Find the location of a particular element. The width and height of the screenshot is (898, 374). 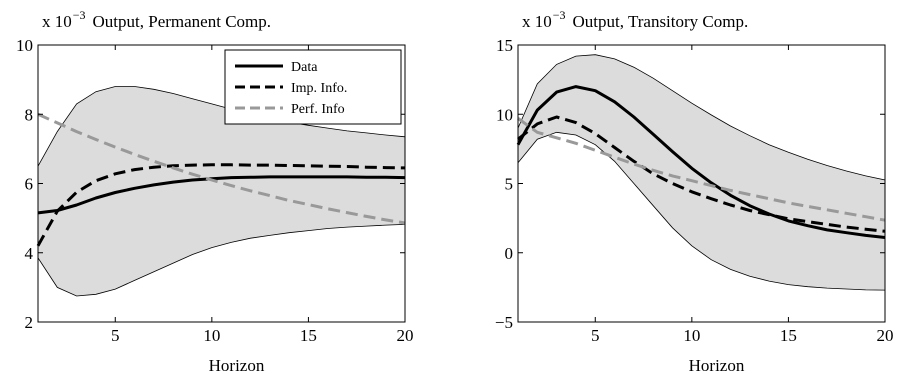

y-tick-label: −5 is located at coordinates (504, 322).